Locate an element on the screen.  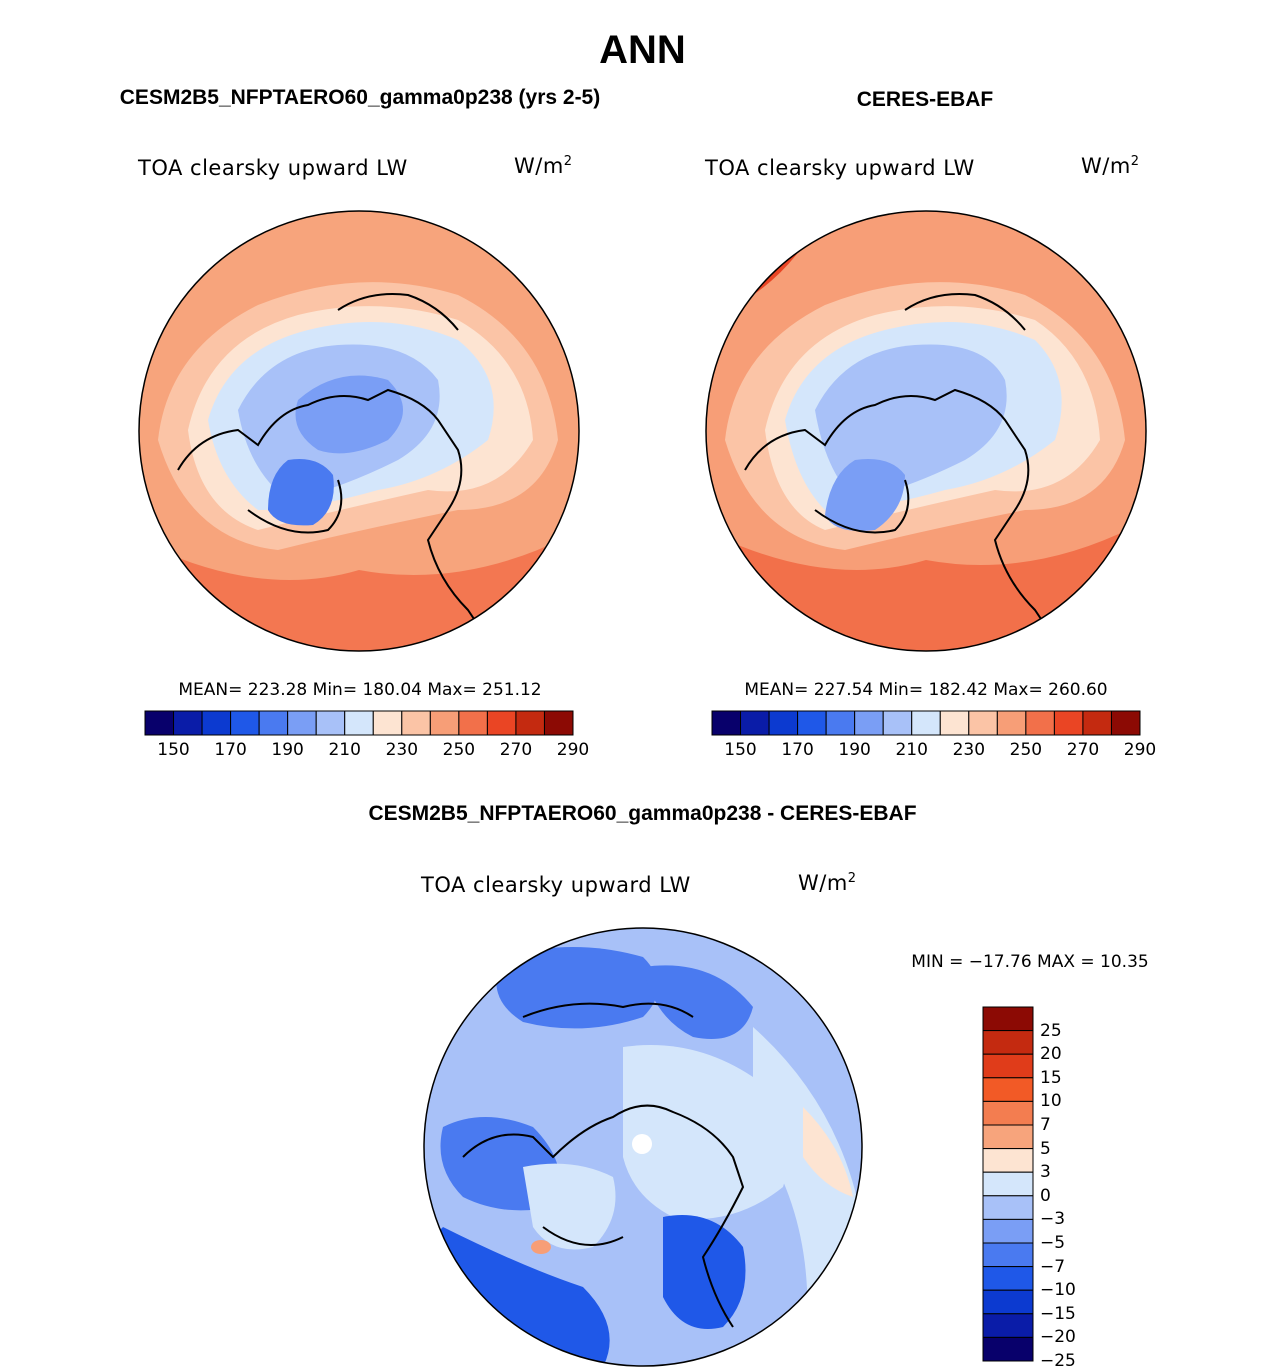
map-fill-warm-spot is located at coordinates (541, 1247).